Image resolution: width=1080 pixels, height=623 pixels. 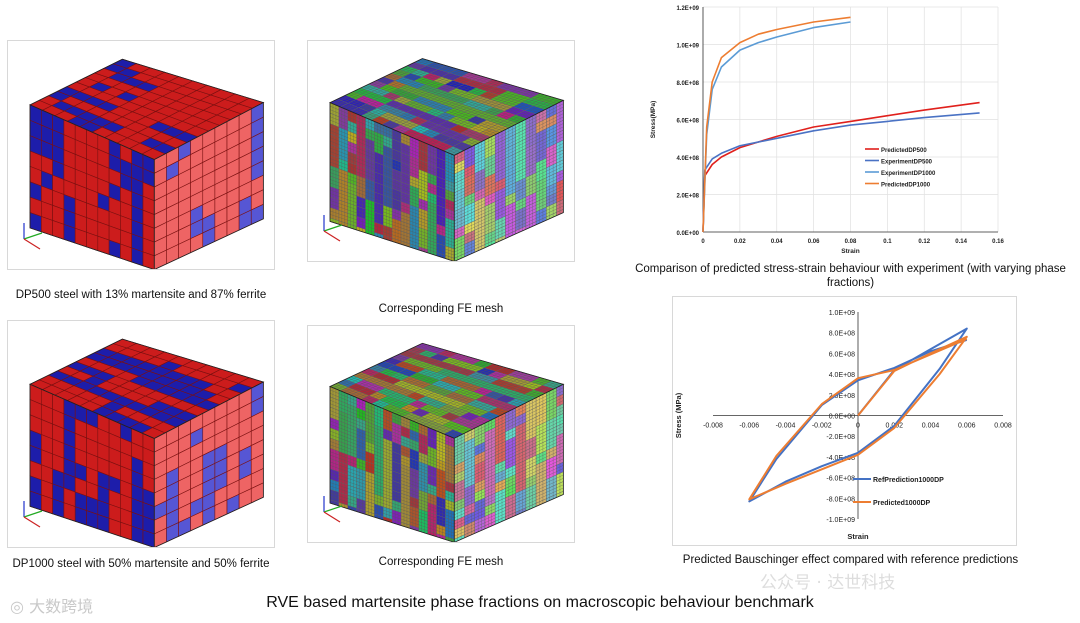 What do you see at coordinates (141, 155) in the screenshot?
I see `rve-dp500-panel` at bounding box center [141, 155].